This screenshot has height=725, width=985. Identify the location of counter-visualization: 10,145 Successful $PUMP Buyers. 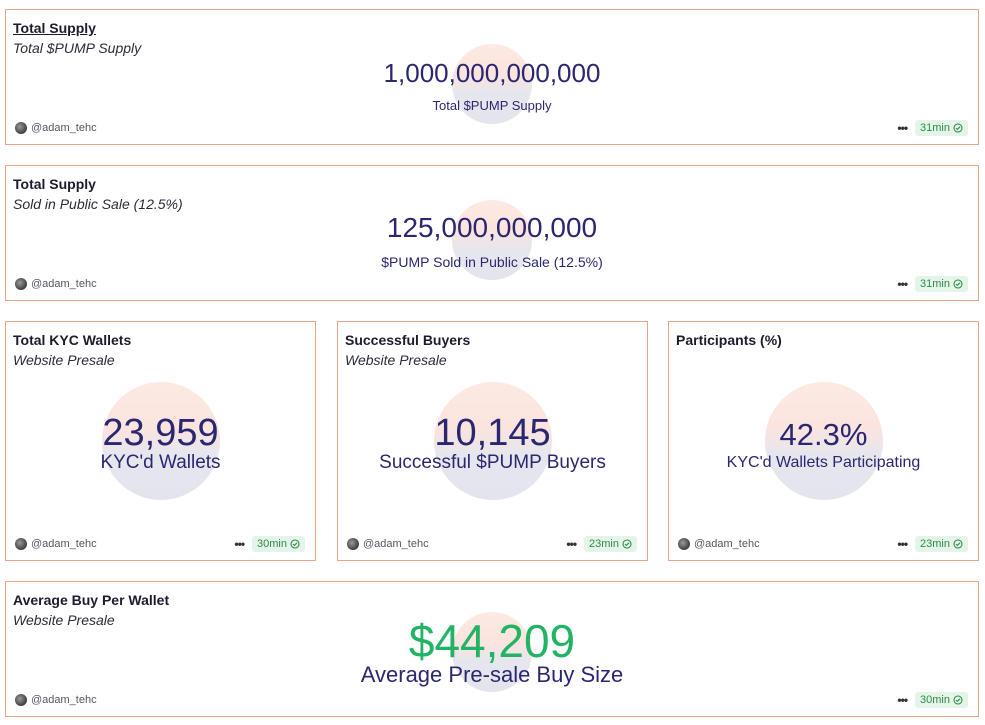
(492, 441).